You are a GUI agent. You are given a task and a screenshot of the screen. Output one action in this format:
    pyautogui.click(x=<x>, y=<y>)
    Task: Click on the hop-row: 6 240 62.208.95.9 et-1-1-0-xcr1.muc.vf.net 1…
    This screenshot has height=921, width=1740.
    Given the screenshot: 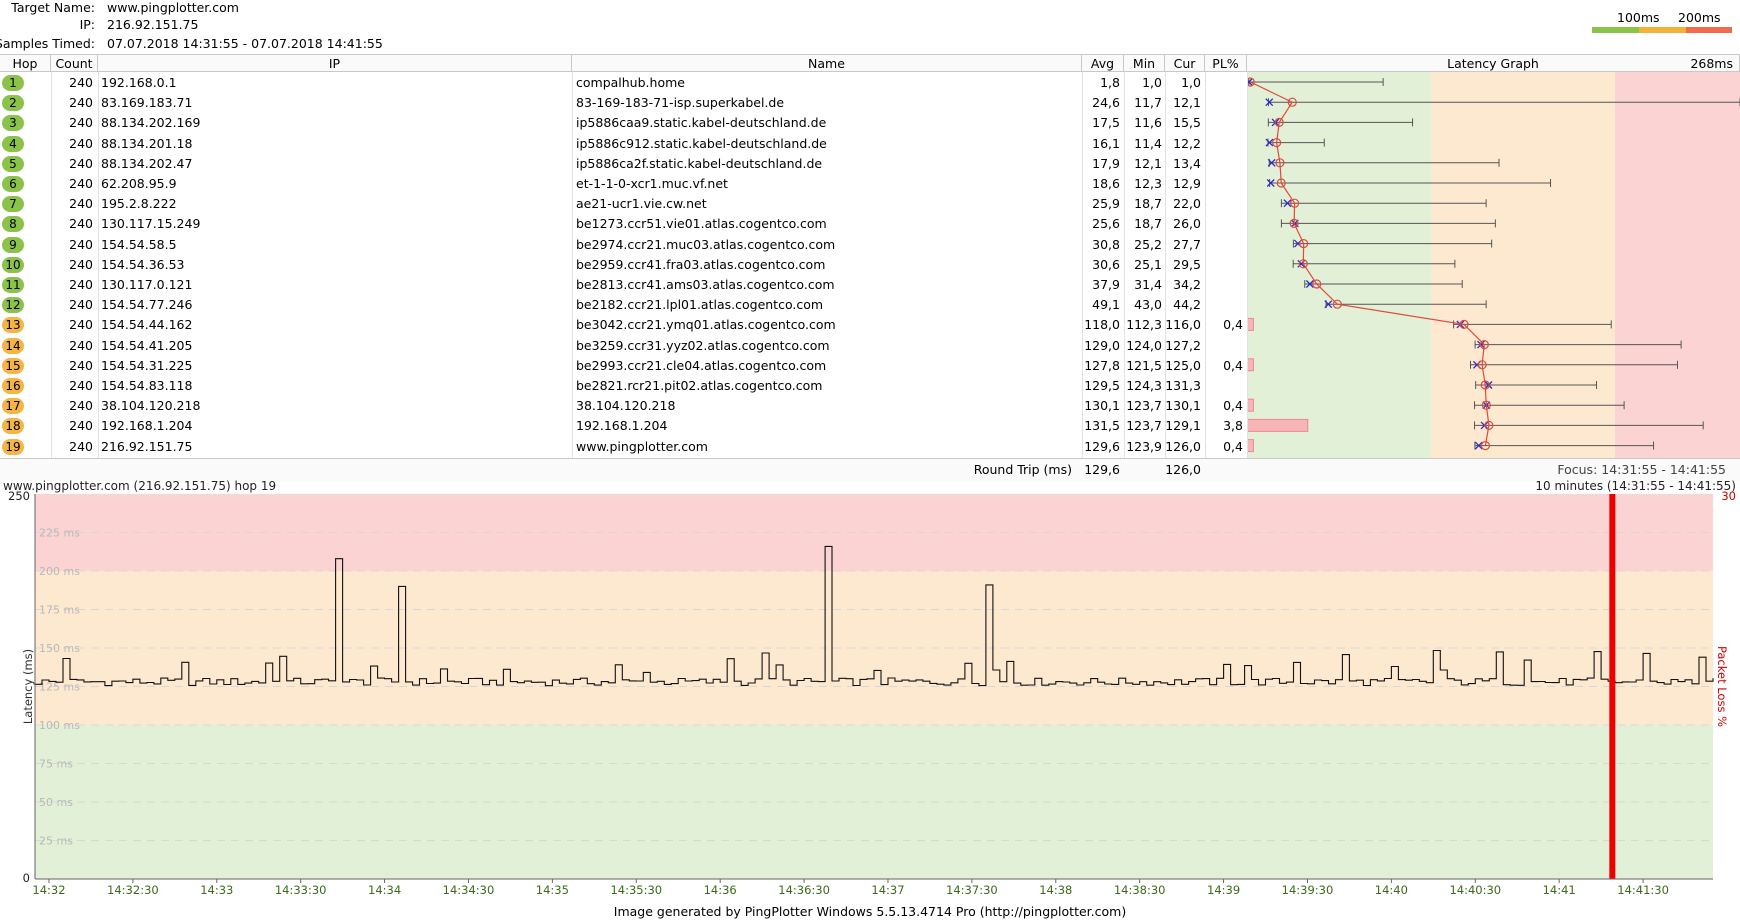 What is the action you would take?
    pyautogui.click(x=623, y=184)
    